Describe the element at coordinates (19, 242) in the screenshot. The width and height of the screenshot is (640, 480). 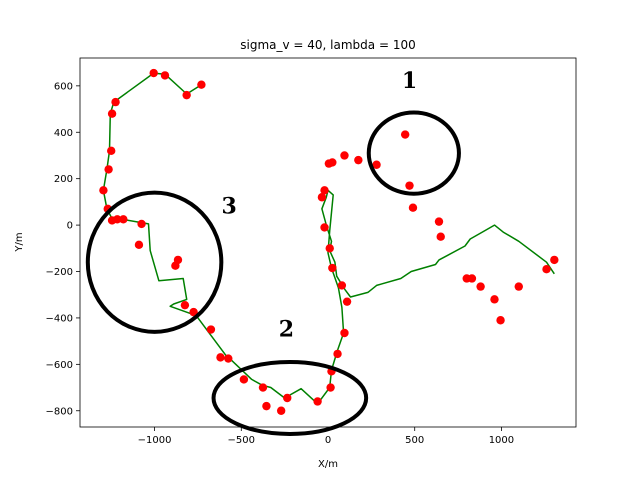
I see `y-axis-label: Y/m` at that location.